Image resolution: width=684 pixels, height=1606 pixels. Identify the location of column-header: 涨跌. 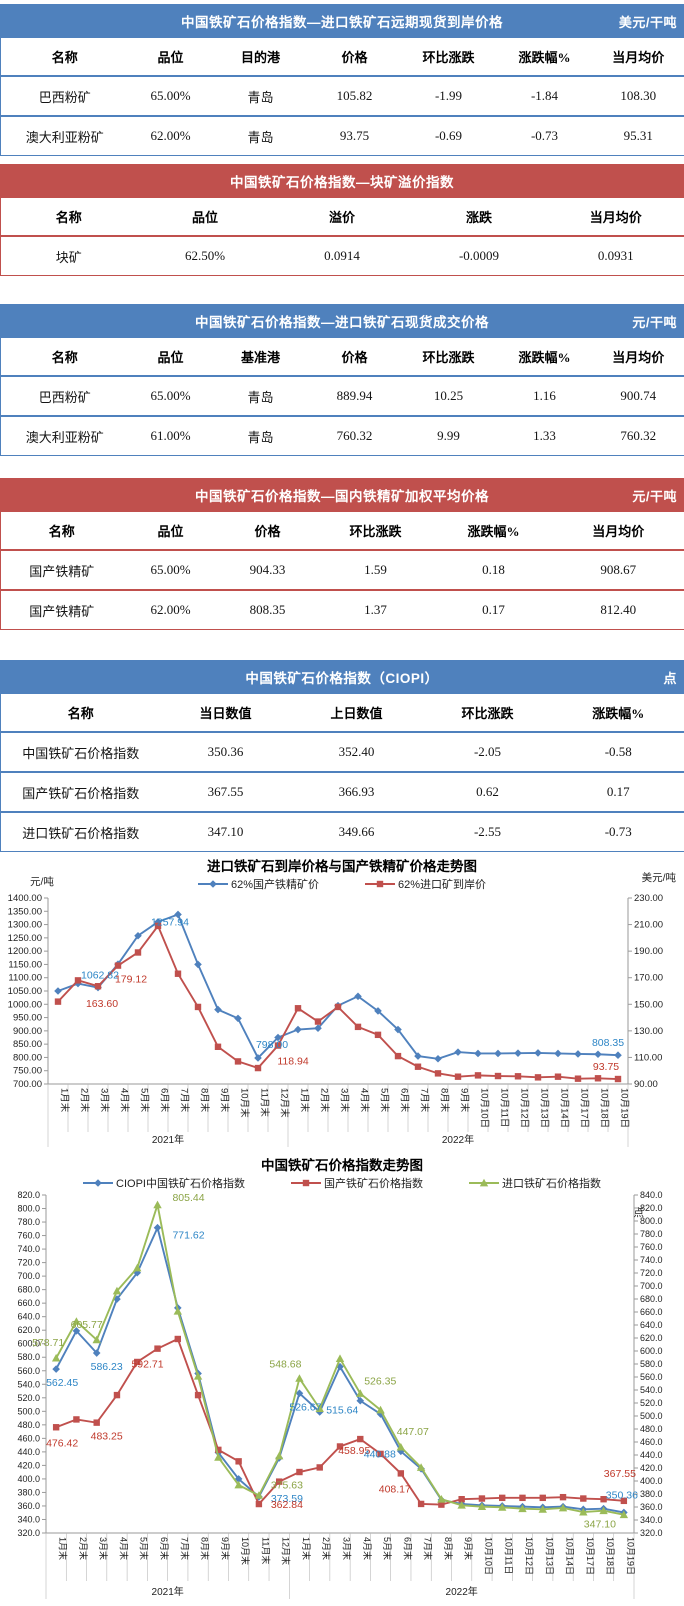
(479, 217).